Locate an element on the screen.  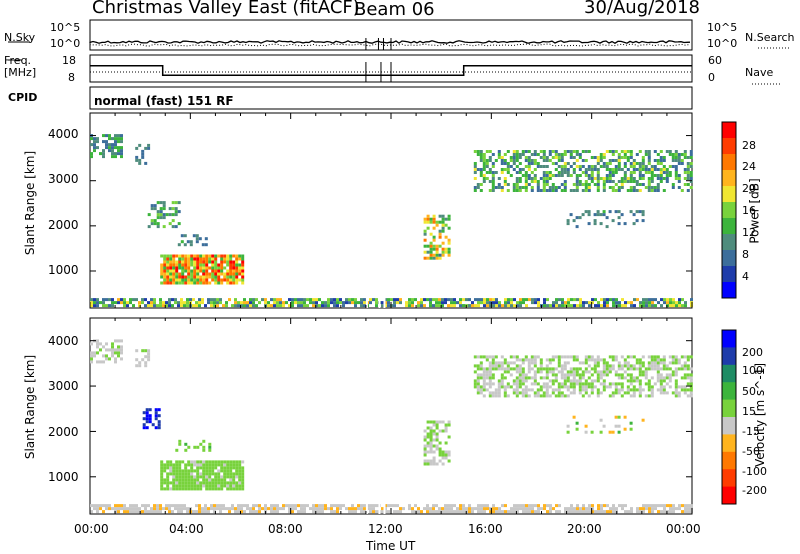
date-label: 30/Aug/2018 is located at coordinates (642, 9).